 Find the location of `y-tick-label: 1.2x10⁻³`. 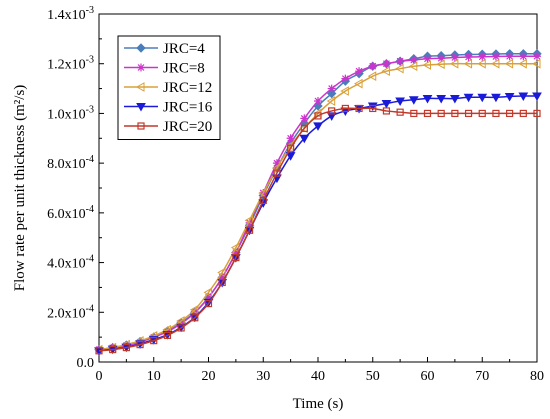

y-tick-label: 1.2x10⁻³ is located at coordinates (70, 64).